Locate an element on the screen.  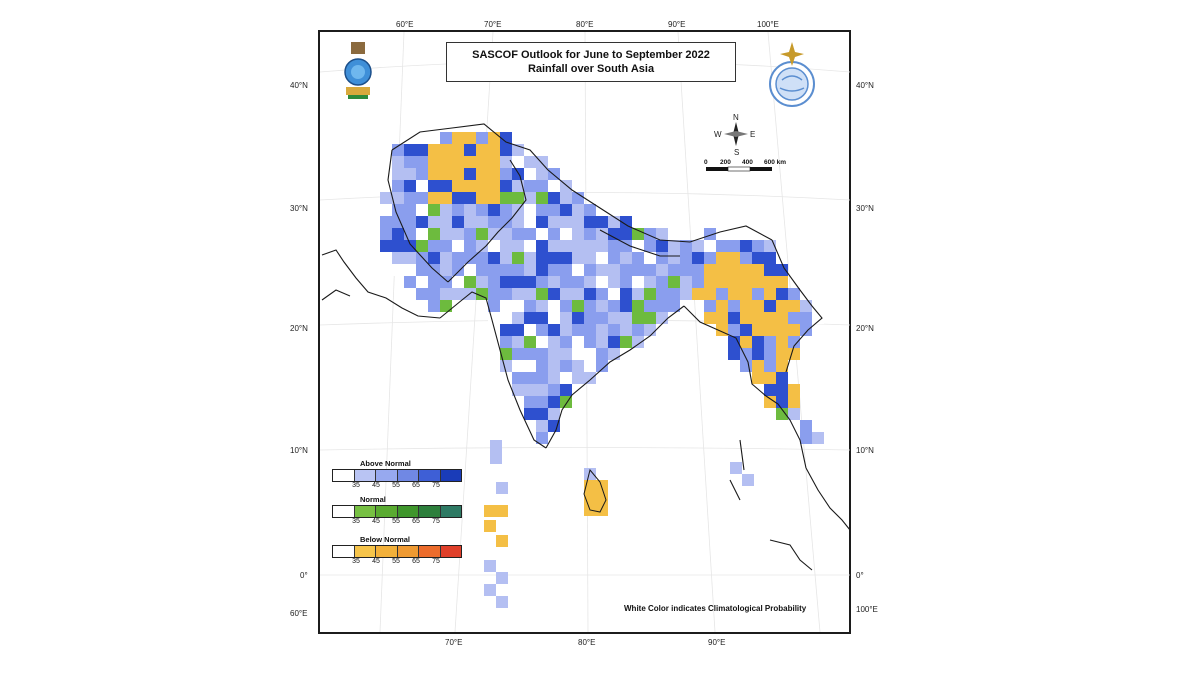
coastline-arabian is located at coordinates (381, 284).